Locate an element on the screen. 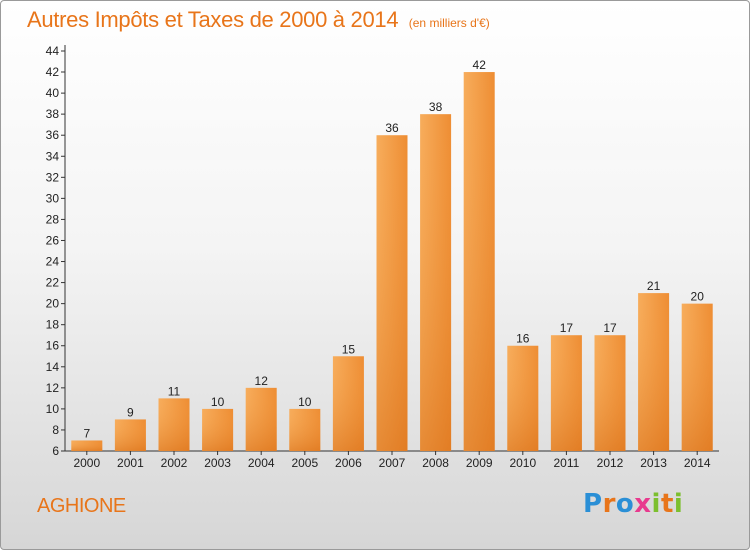  value-label: 9 is located at coordinates (130, 412).